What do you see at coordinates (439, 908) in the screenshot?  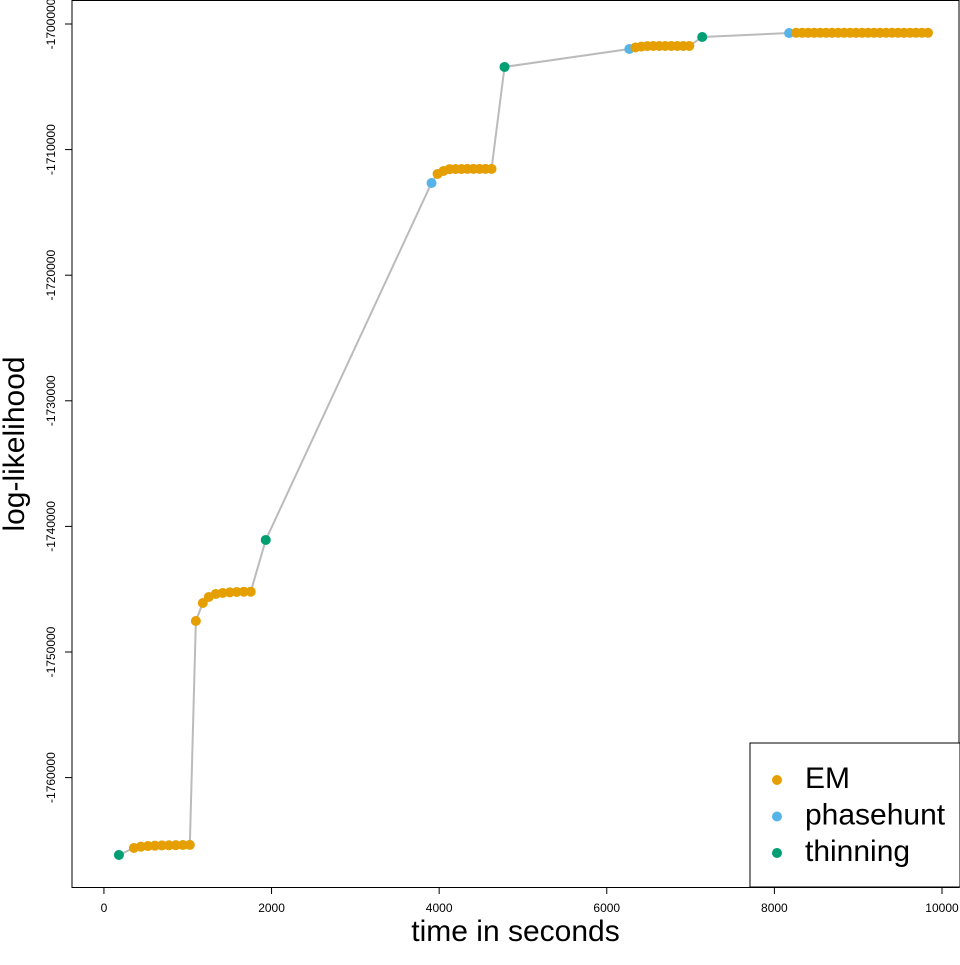 I see `x-tick-label: 4000` at bounding box center [439, 908].